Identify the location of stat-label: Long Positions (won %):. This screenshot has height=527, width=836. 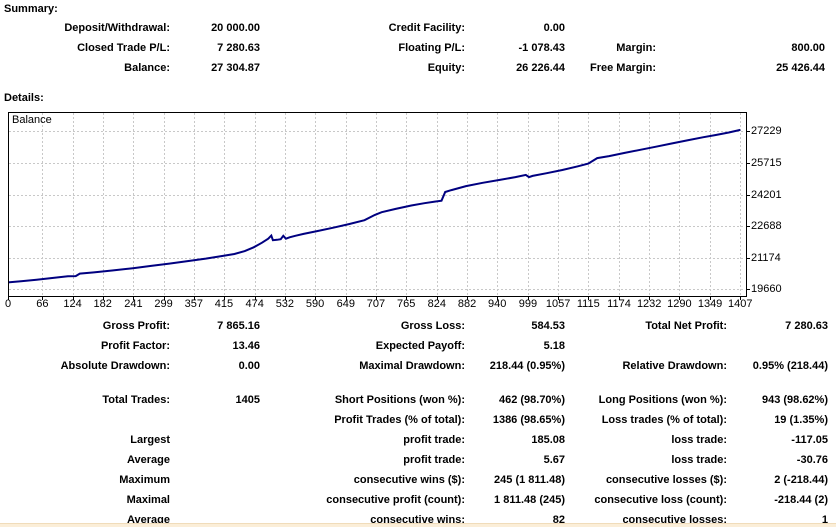
(662, 400).